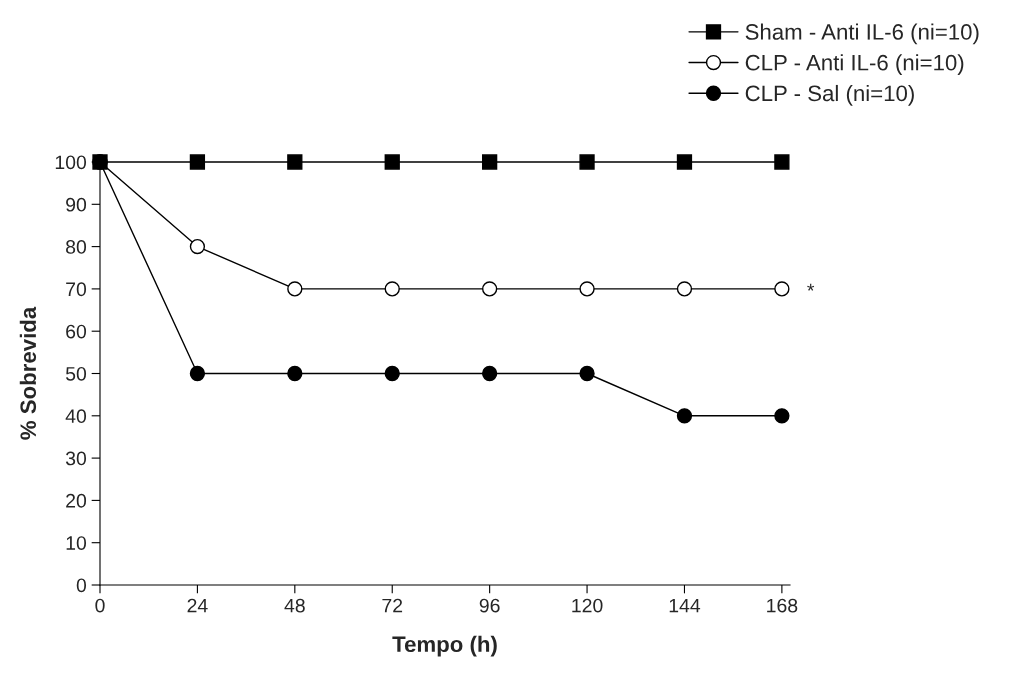  What do you see at coordinates (76, 289) in the screenshot?
I see `y-tick-label: 70` at bounding box center [76, 289].